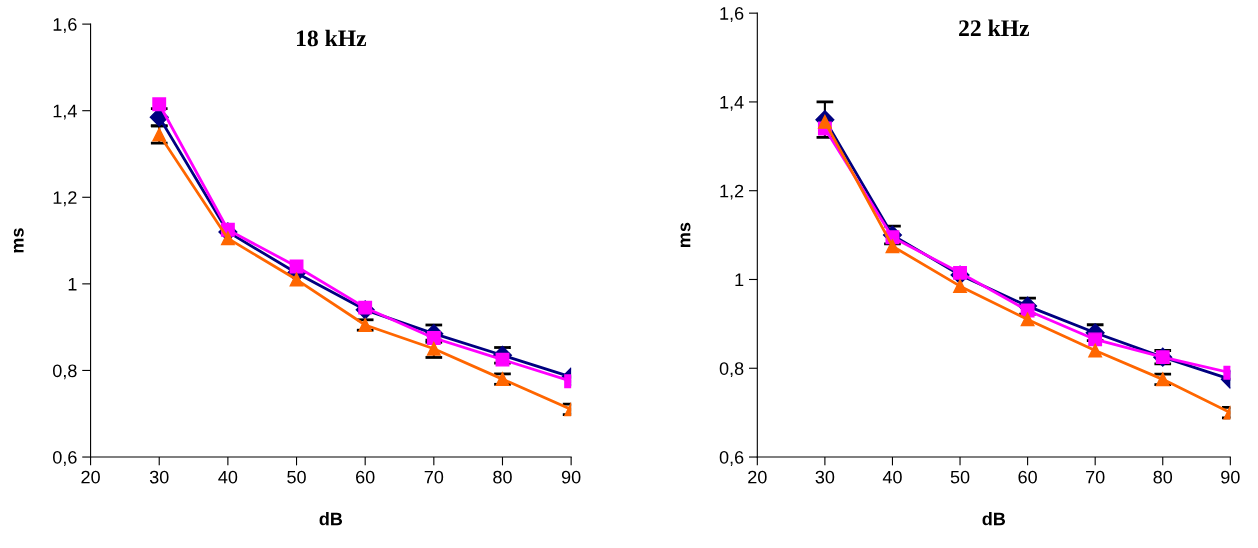 This screenshot has width=1258, height=548. What do you see at coordinates (994, 27) in the screenshot?
I see `chart-title: 22 kHz` at bounding box center [994, 27].